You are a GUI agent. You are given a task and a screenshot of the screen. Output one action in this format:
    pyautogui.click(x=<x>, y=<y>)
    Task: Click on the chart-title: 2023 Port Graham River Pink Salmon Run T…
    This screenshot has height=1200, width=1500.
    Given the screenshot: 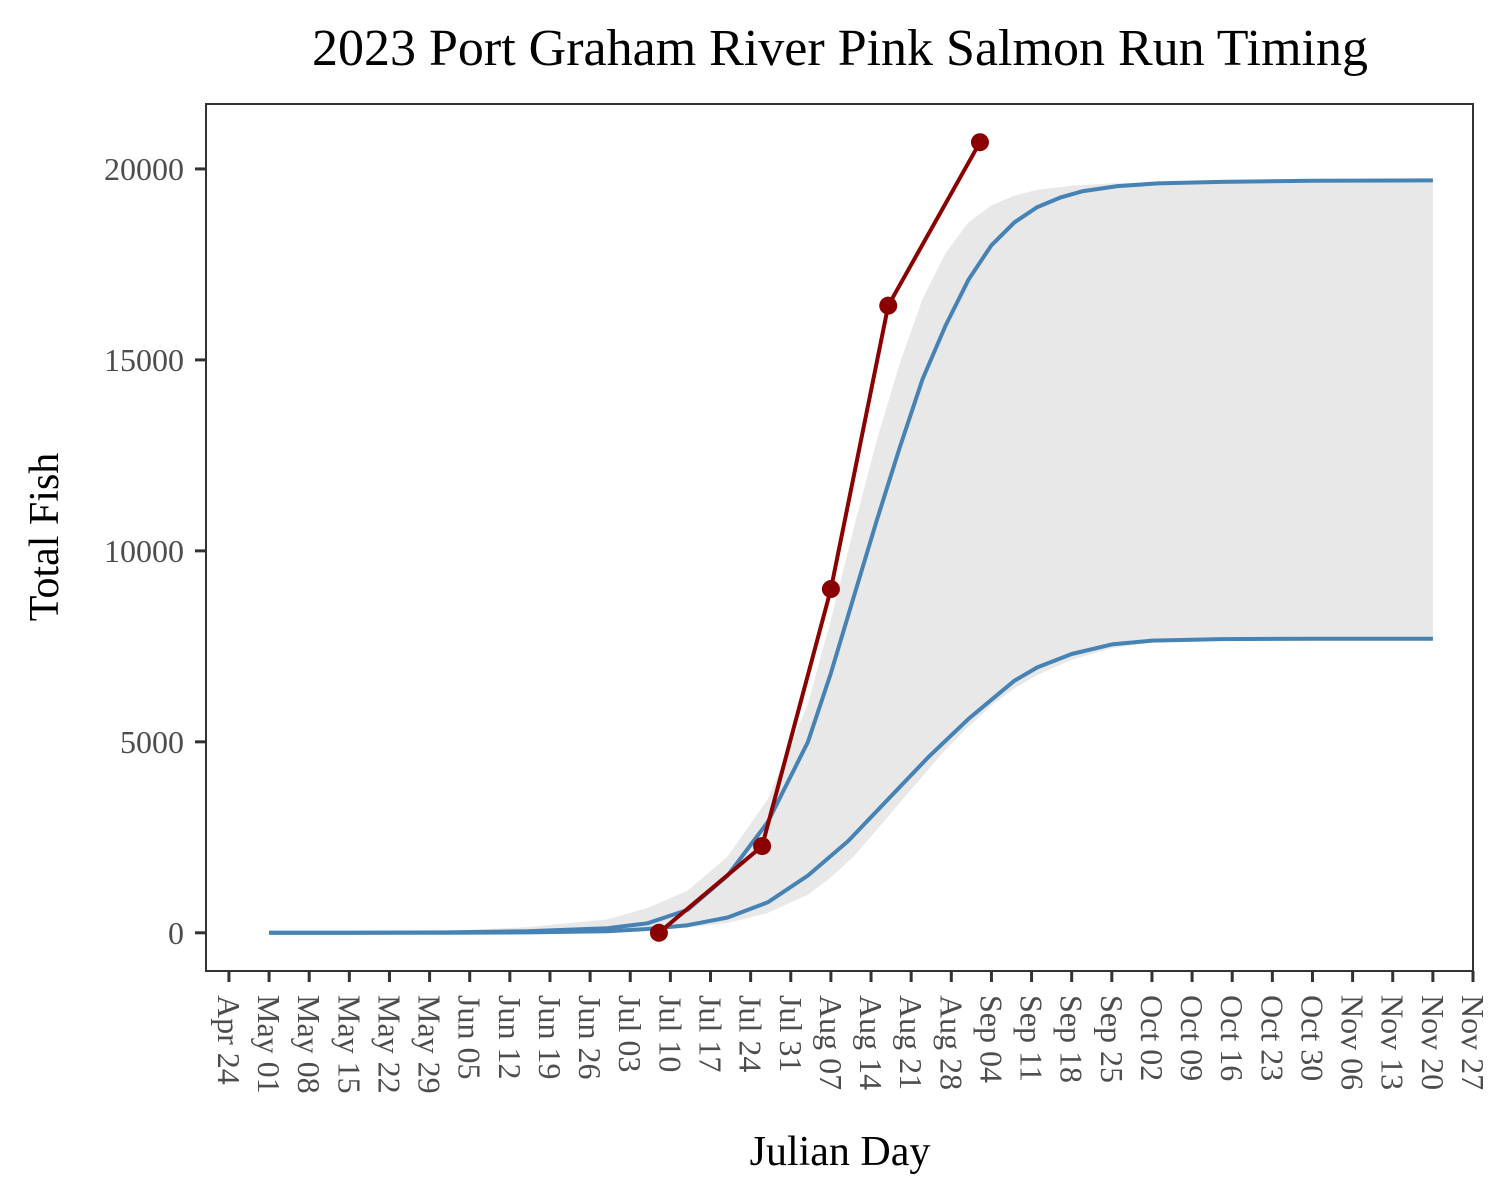 What is the action you would take?
    pyautogui.click(x=840, y=48)
    